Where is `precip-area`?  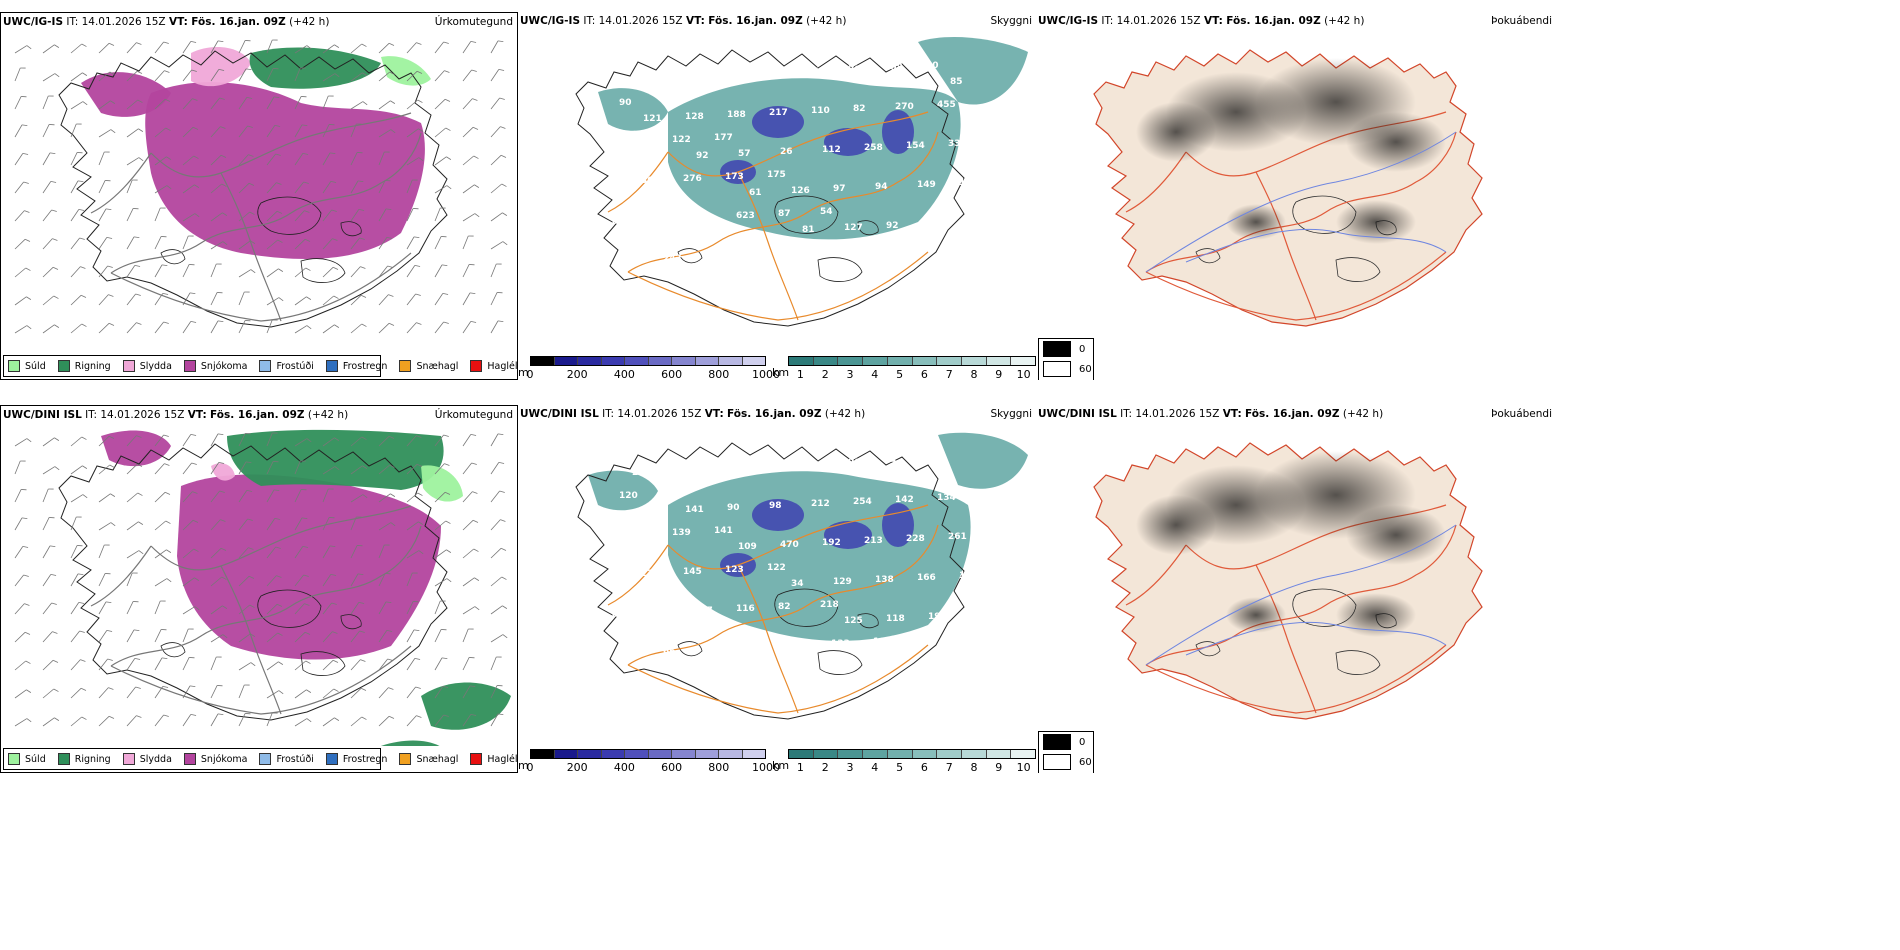
precip-area is located at coordinates (442, 483).